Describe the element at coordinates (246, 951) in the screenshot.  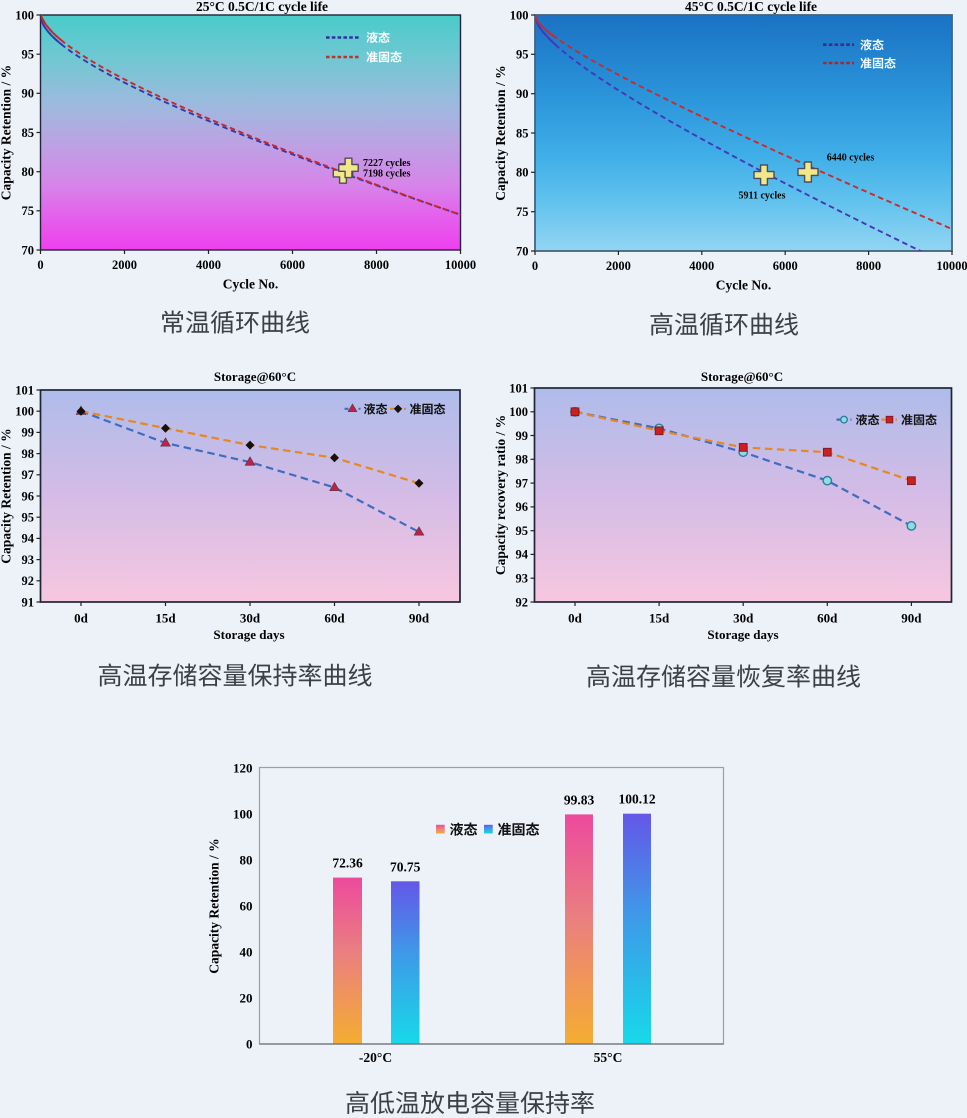
I see `svg-text: 40` at that location.